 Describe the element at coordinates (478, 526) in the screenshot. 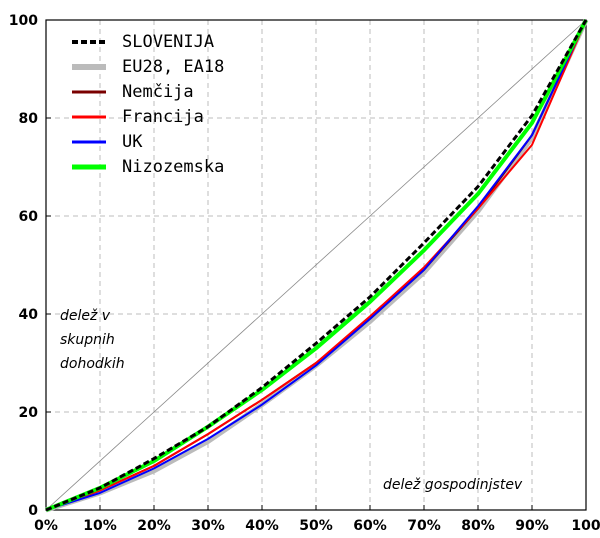

I see `x-tick-label: 80%` at that location.